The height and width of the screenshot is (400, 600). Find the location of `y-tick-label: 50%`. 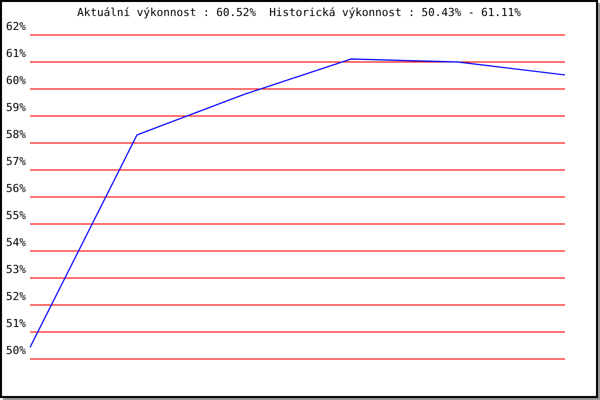

y-tick-label: 50% is located at coordinates (16, 350).